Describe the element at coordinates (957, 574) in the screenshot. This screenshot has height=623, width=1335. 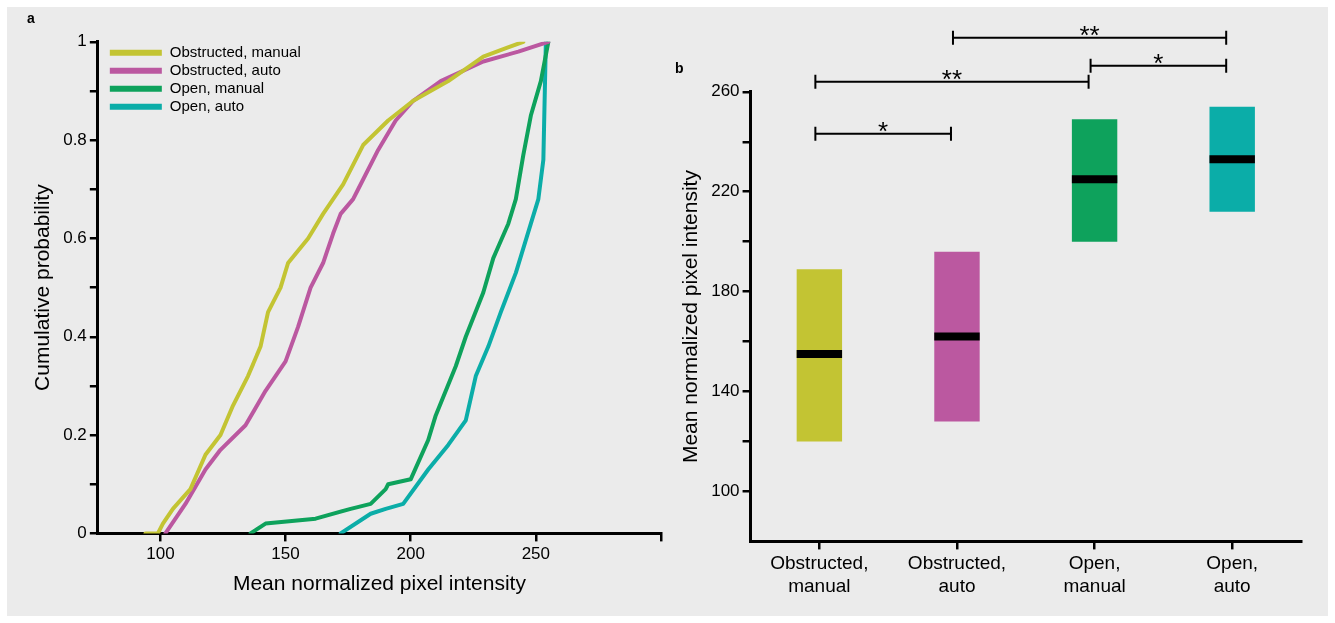
I see `x-tick-label: Obstructed, auto` at that location.